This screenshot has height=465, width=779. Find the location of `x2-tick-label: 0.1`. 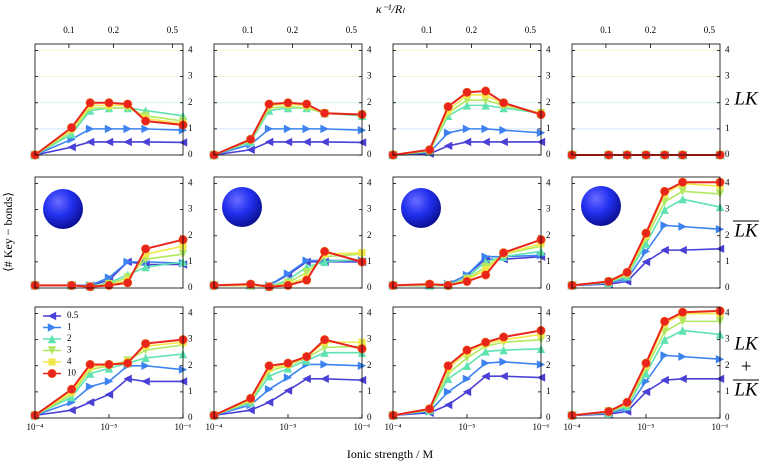

x2-tick-label: 0.1 is located at coordinates (68, 30).